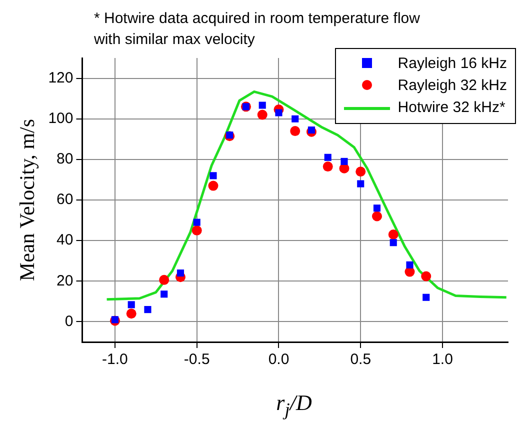  Describe the element at coordinates (115, 359) in the screenshot. I see `x-tick-label: -1.0` at that location.